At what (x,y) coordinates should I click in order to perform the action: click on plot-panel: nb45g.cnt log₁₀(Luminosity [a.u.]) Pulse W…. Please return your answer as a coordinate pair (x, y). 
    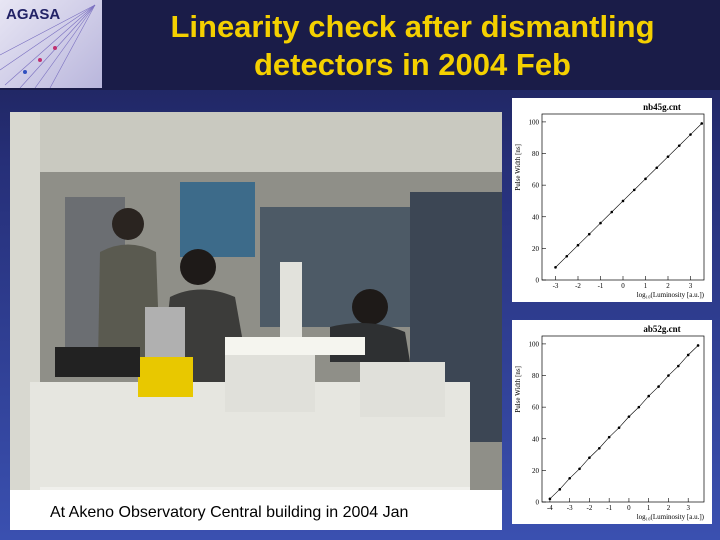
    Looking at the image, I should click on (612, 200).